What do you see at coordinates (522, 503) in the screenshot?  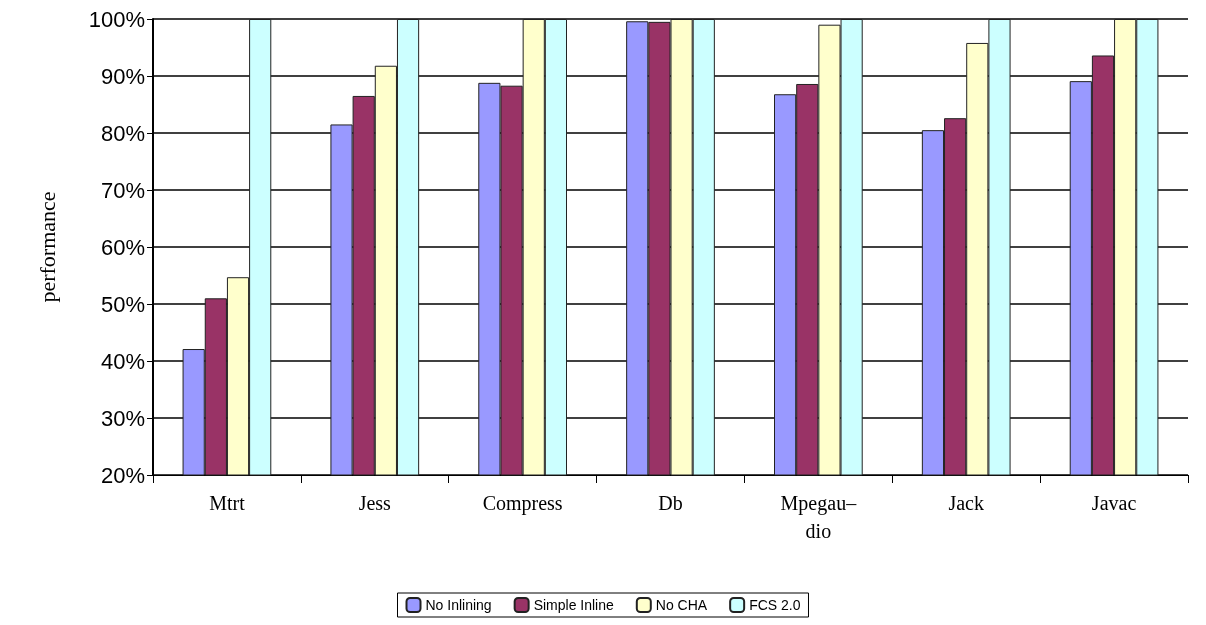 I see `x-tick-label: Compress` at bounding box center [522, 503].